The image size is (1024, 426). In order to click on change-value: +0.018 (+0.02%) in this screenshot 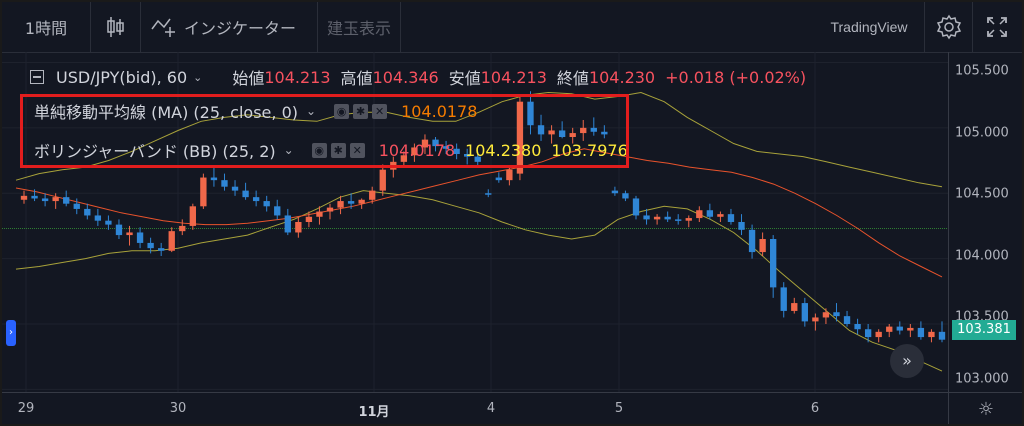, I will do `click(736, 77)`.